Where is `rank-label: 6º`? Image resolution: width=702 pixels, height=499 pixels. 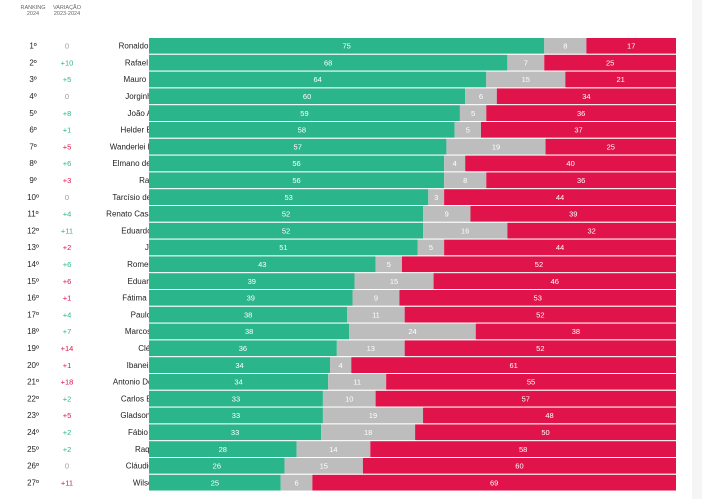 rank-label: 6º is located at coordinates (32, 130).